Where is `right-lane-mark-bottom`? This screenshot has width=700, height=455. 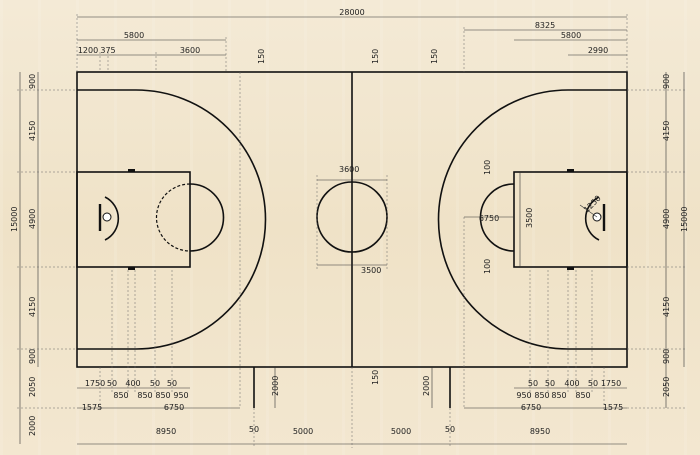
right-lane-mark-bottom is located at coordinates (570, 268).